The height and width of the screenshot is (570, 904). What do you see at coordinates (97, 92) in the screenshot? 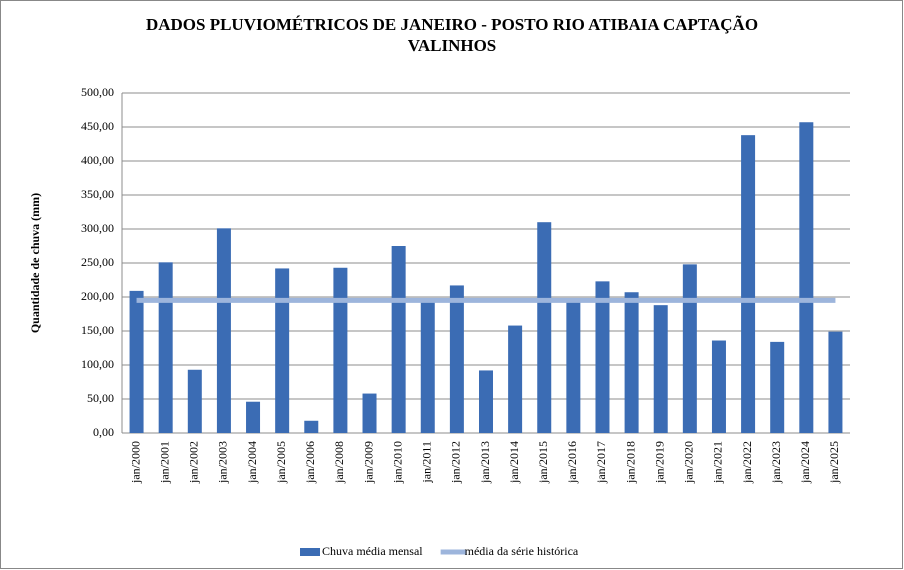
I see `y-tick-label: 500,00` at bounding box center [97, 92].